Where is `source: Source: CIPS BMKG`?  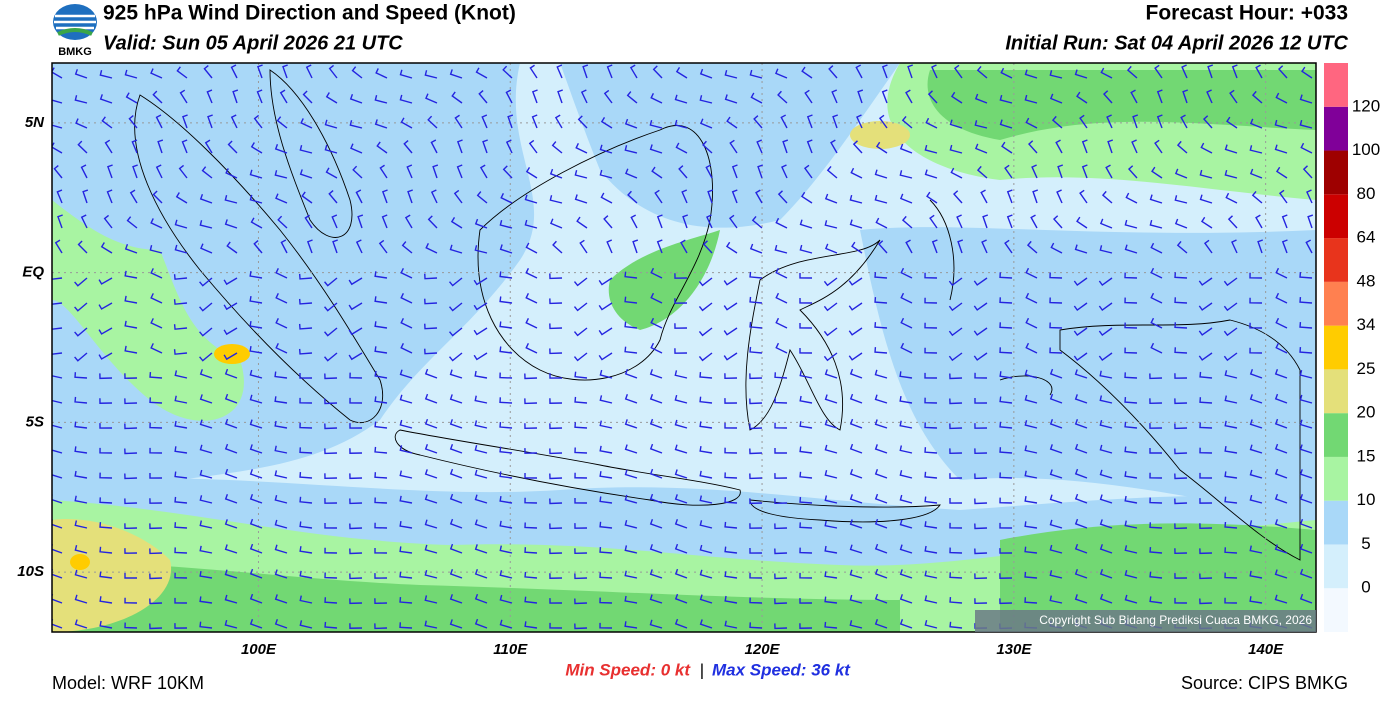 source: Source: CIPS BMKG is located at coordinates (1264, 683).